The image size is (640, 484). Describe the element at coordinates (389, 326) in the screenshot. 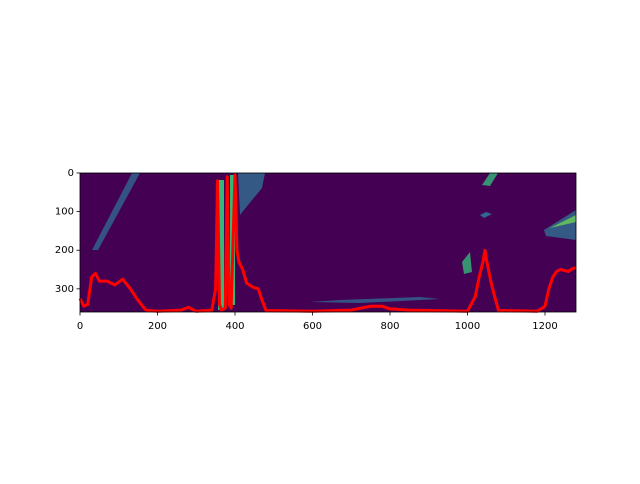

I see `x-tick-label: 800` at that location.